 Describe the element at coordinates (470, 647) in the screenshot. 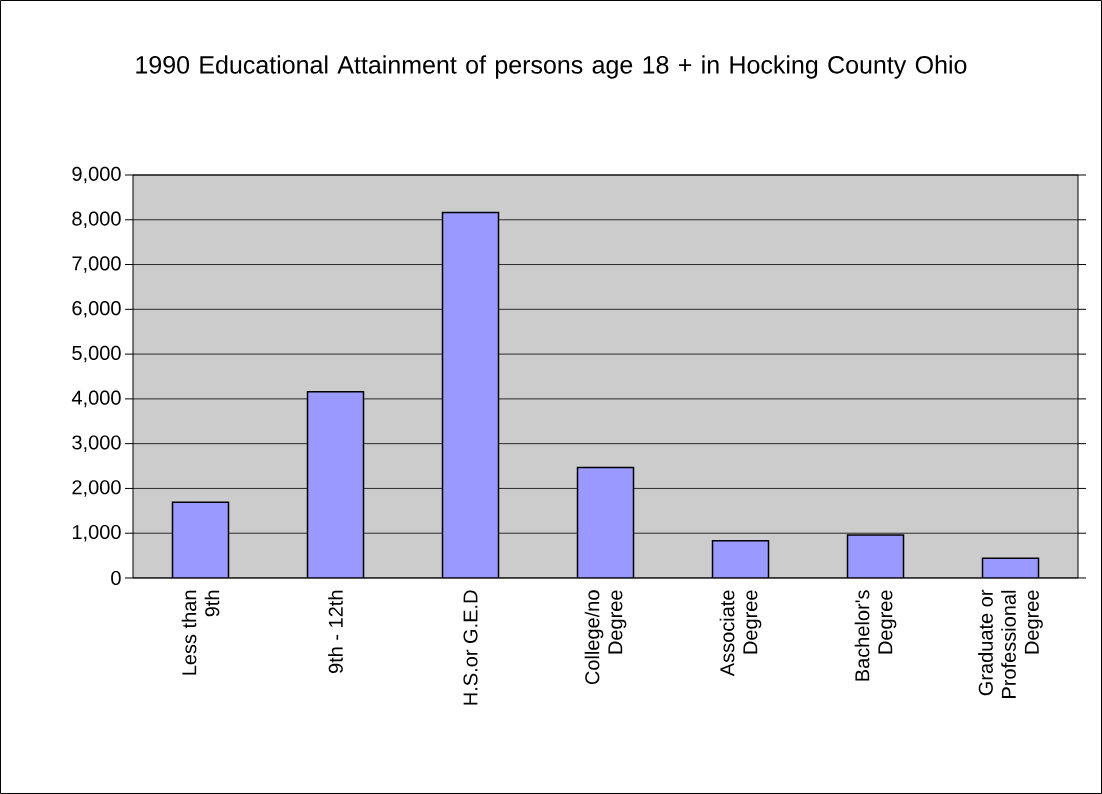

I see `x-tick-label: H.S.or G.E.D` at that location.